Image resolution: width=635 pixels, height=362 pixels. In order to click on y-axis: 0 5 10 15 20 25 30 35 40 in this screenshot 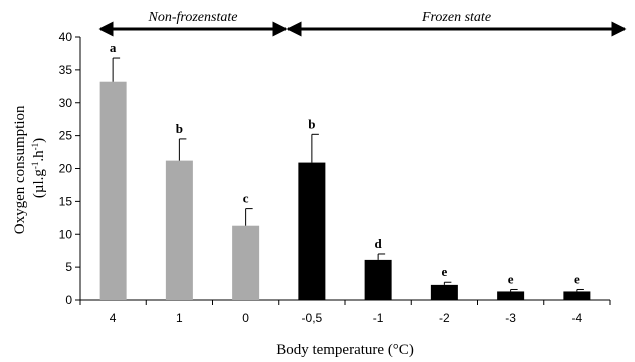, I will do `click(70, 168)`.